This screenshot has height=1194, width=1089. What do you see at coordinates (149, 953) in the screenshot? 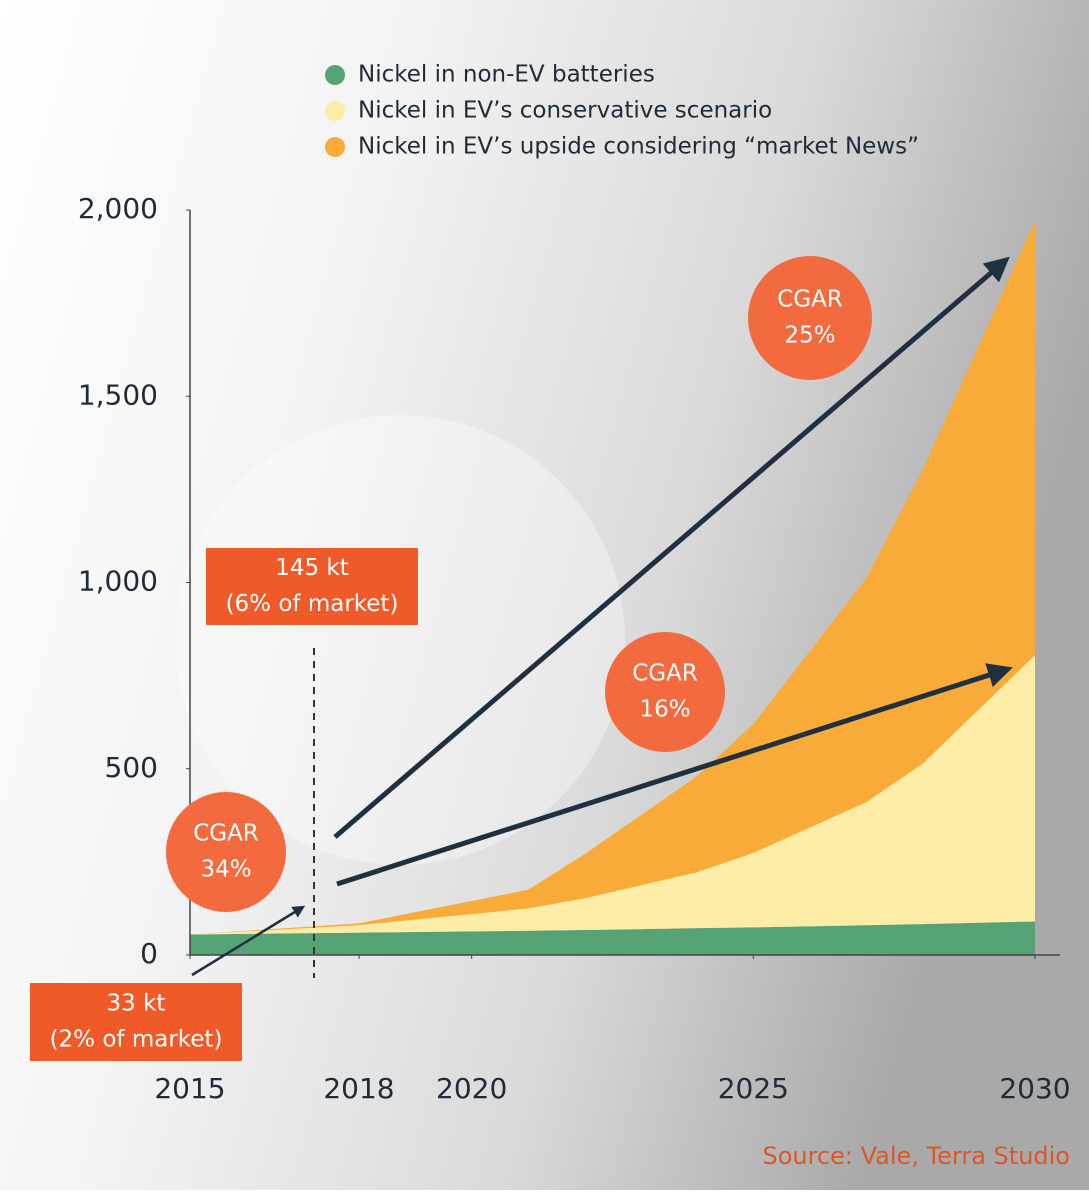
I see `y-tick-label: 0` at bounding box center [149, 953].